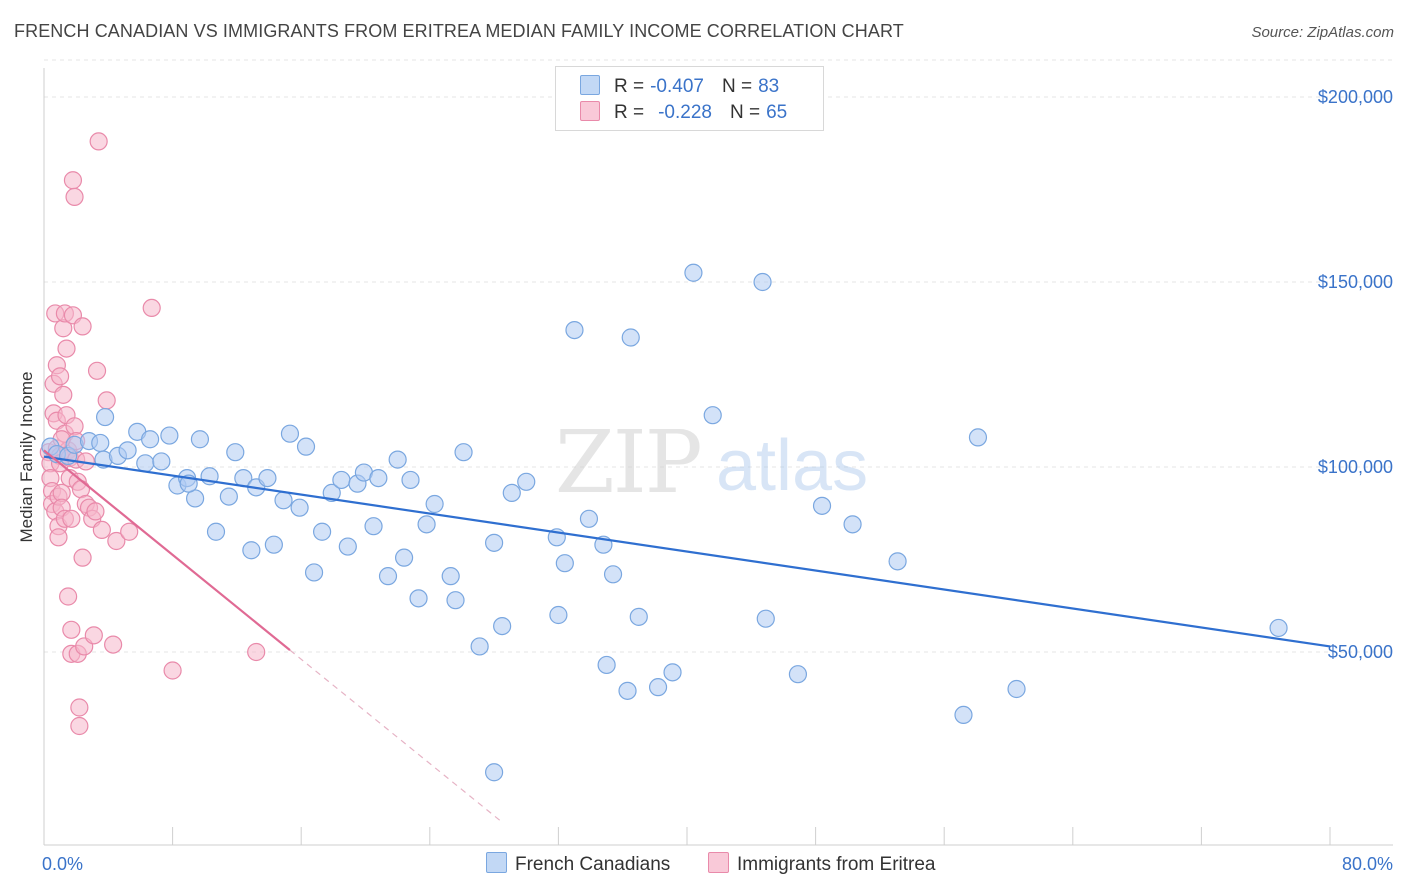  What do you see at coordinates (590, 85) in the screenshot?
I see `legend-swatch-blue` at bounding box center [590, 85].